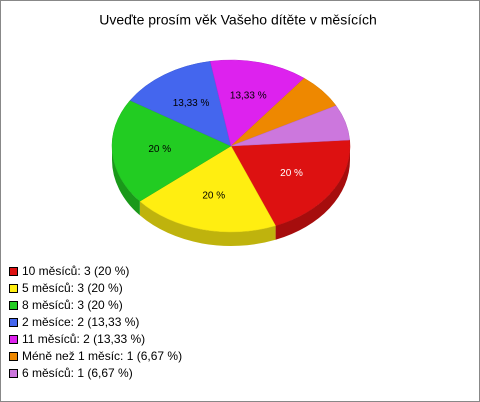  Describe the element at coordinates (102, 356) in the screenshot. I see `legend-label: Méně než 1 měsíc: 1 (6,67 %)` at that location.